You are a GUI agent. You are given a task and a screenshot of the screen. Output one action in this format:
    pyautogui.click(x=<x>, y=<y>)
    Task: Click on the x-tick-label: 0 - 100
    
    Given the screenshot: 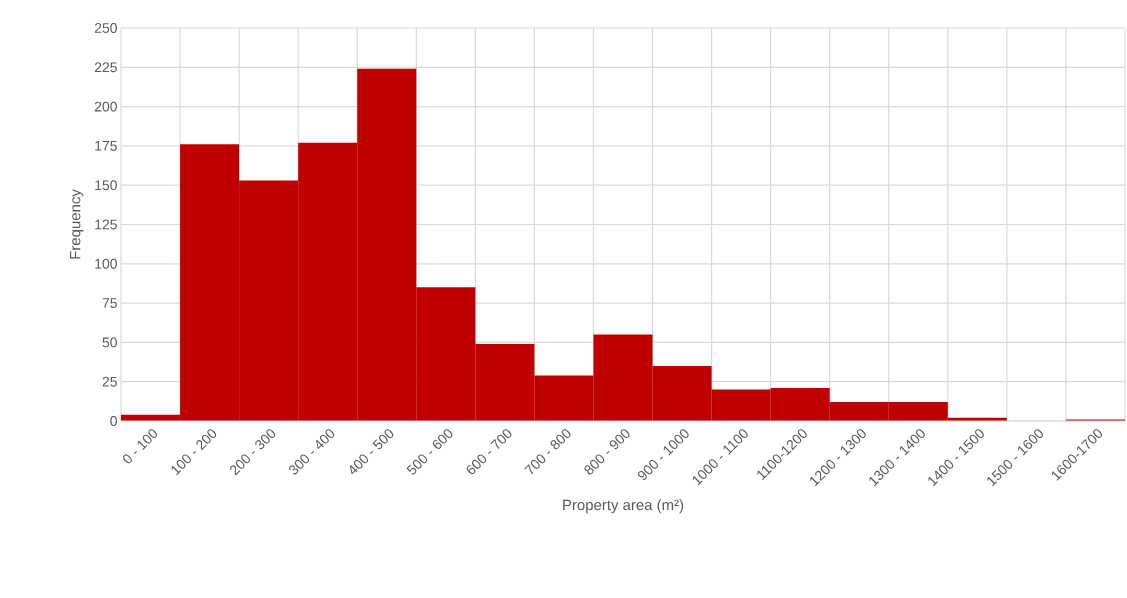 What is the action you would take?
    pyautogui.click(x=140, y=446)
    